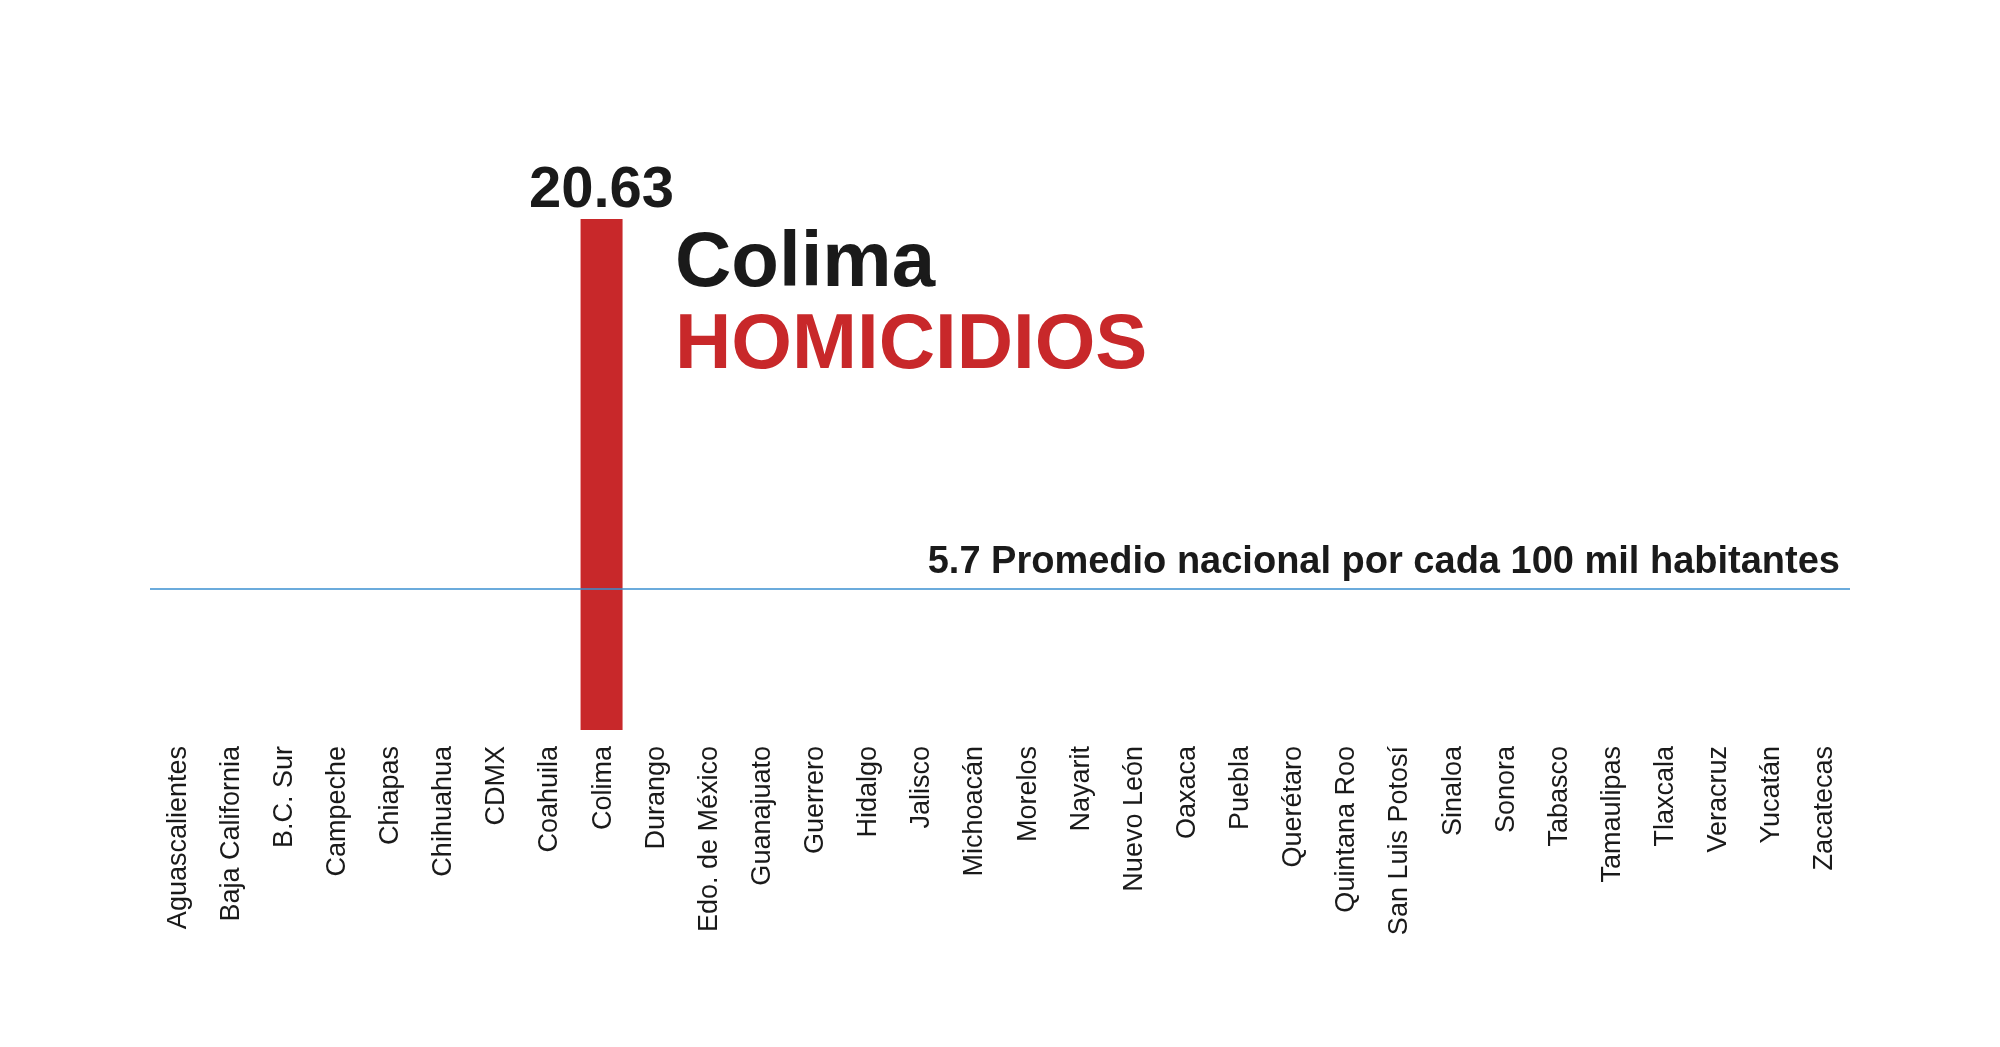  What do you see at coordinates (814, 800) in the screenshot?
I see `x-tick-label: Guerrero` at bounding box center [814, 800].